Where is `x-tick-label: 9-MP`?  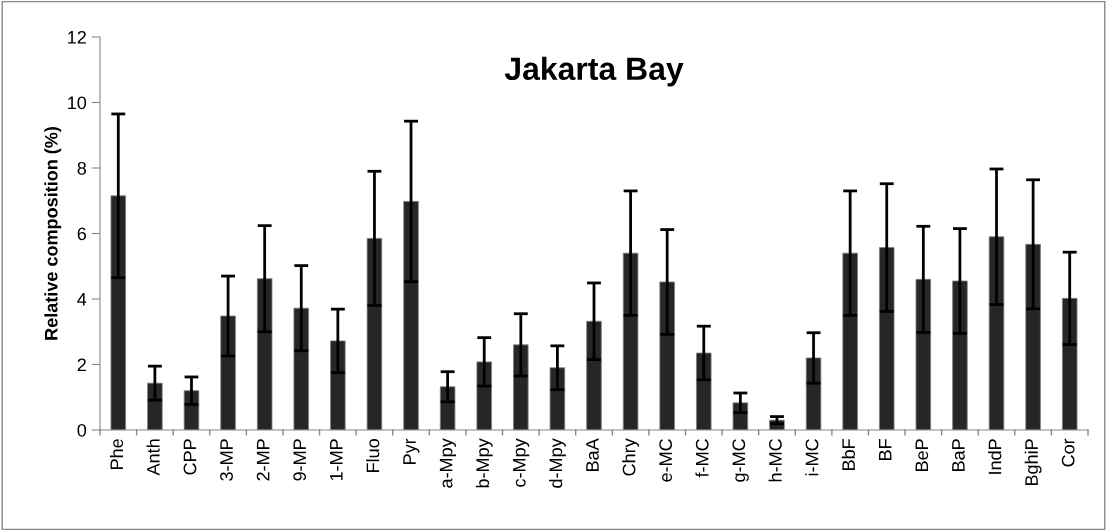
x-tick-label: 9-MP is located at coordinates (300, 460).